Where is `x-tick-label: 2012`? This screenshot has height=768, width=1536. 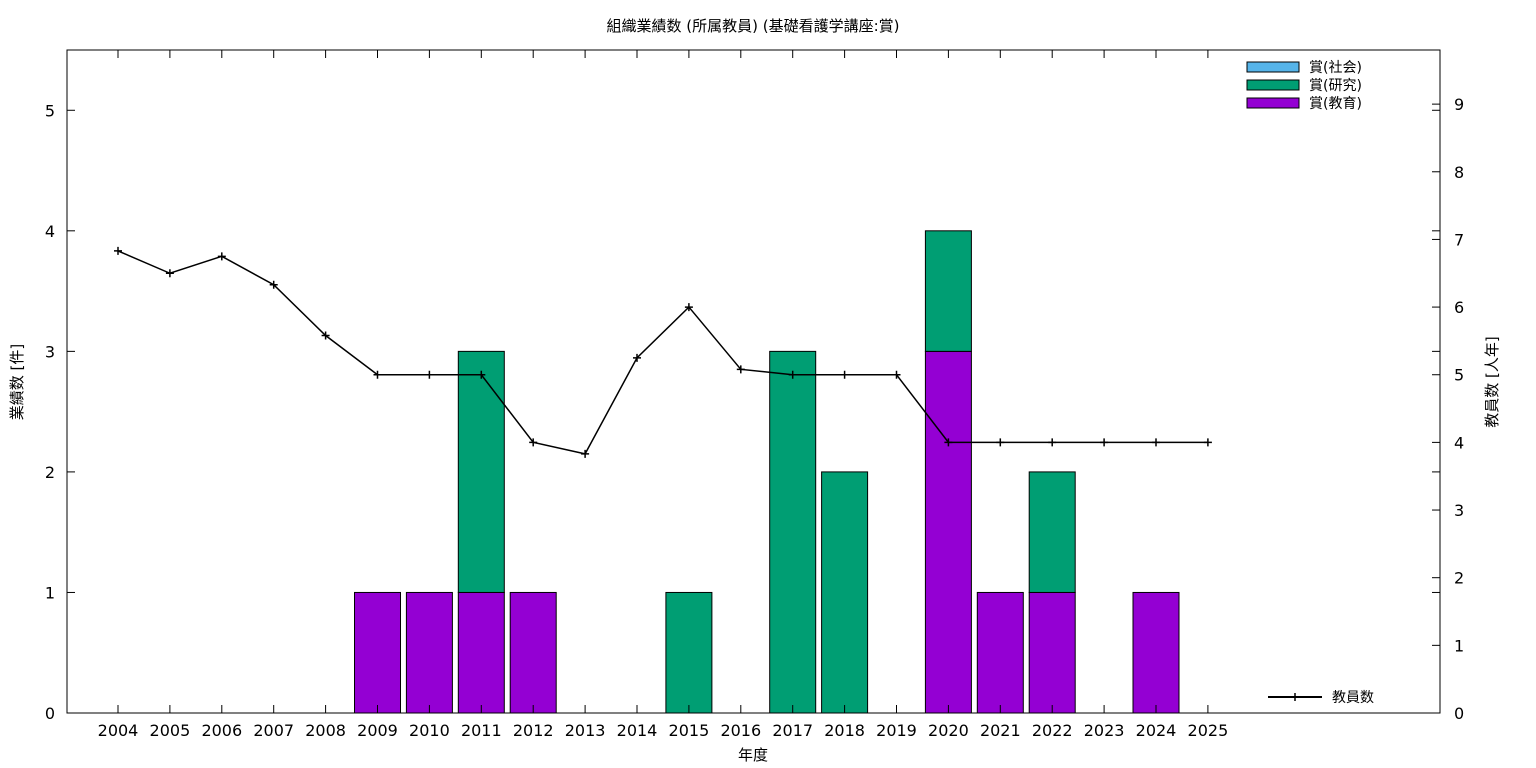
x-tick-label: 2012 is located at coordinates (533, 730).